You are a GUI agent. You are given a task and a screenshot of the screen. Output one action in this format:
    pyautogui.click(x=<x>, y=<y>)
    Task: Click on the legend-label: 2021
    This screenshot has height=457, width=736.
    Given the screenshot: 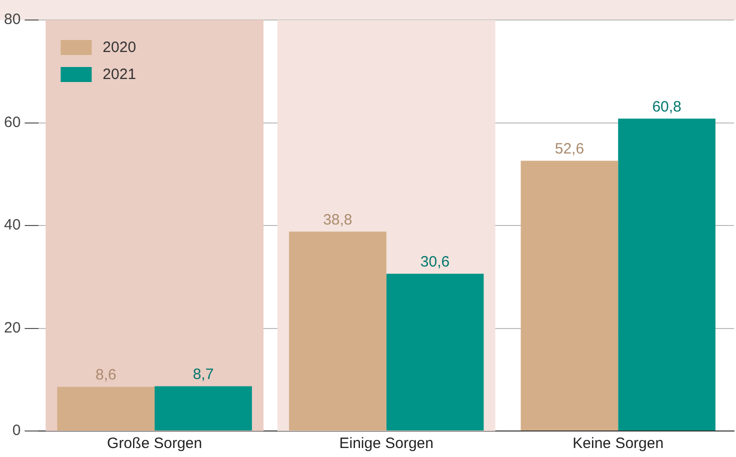 What is the action you would take?
    pyautogui.click(x=119, y=75)
    